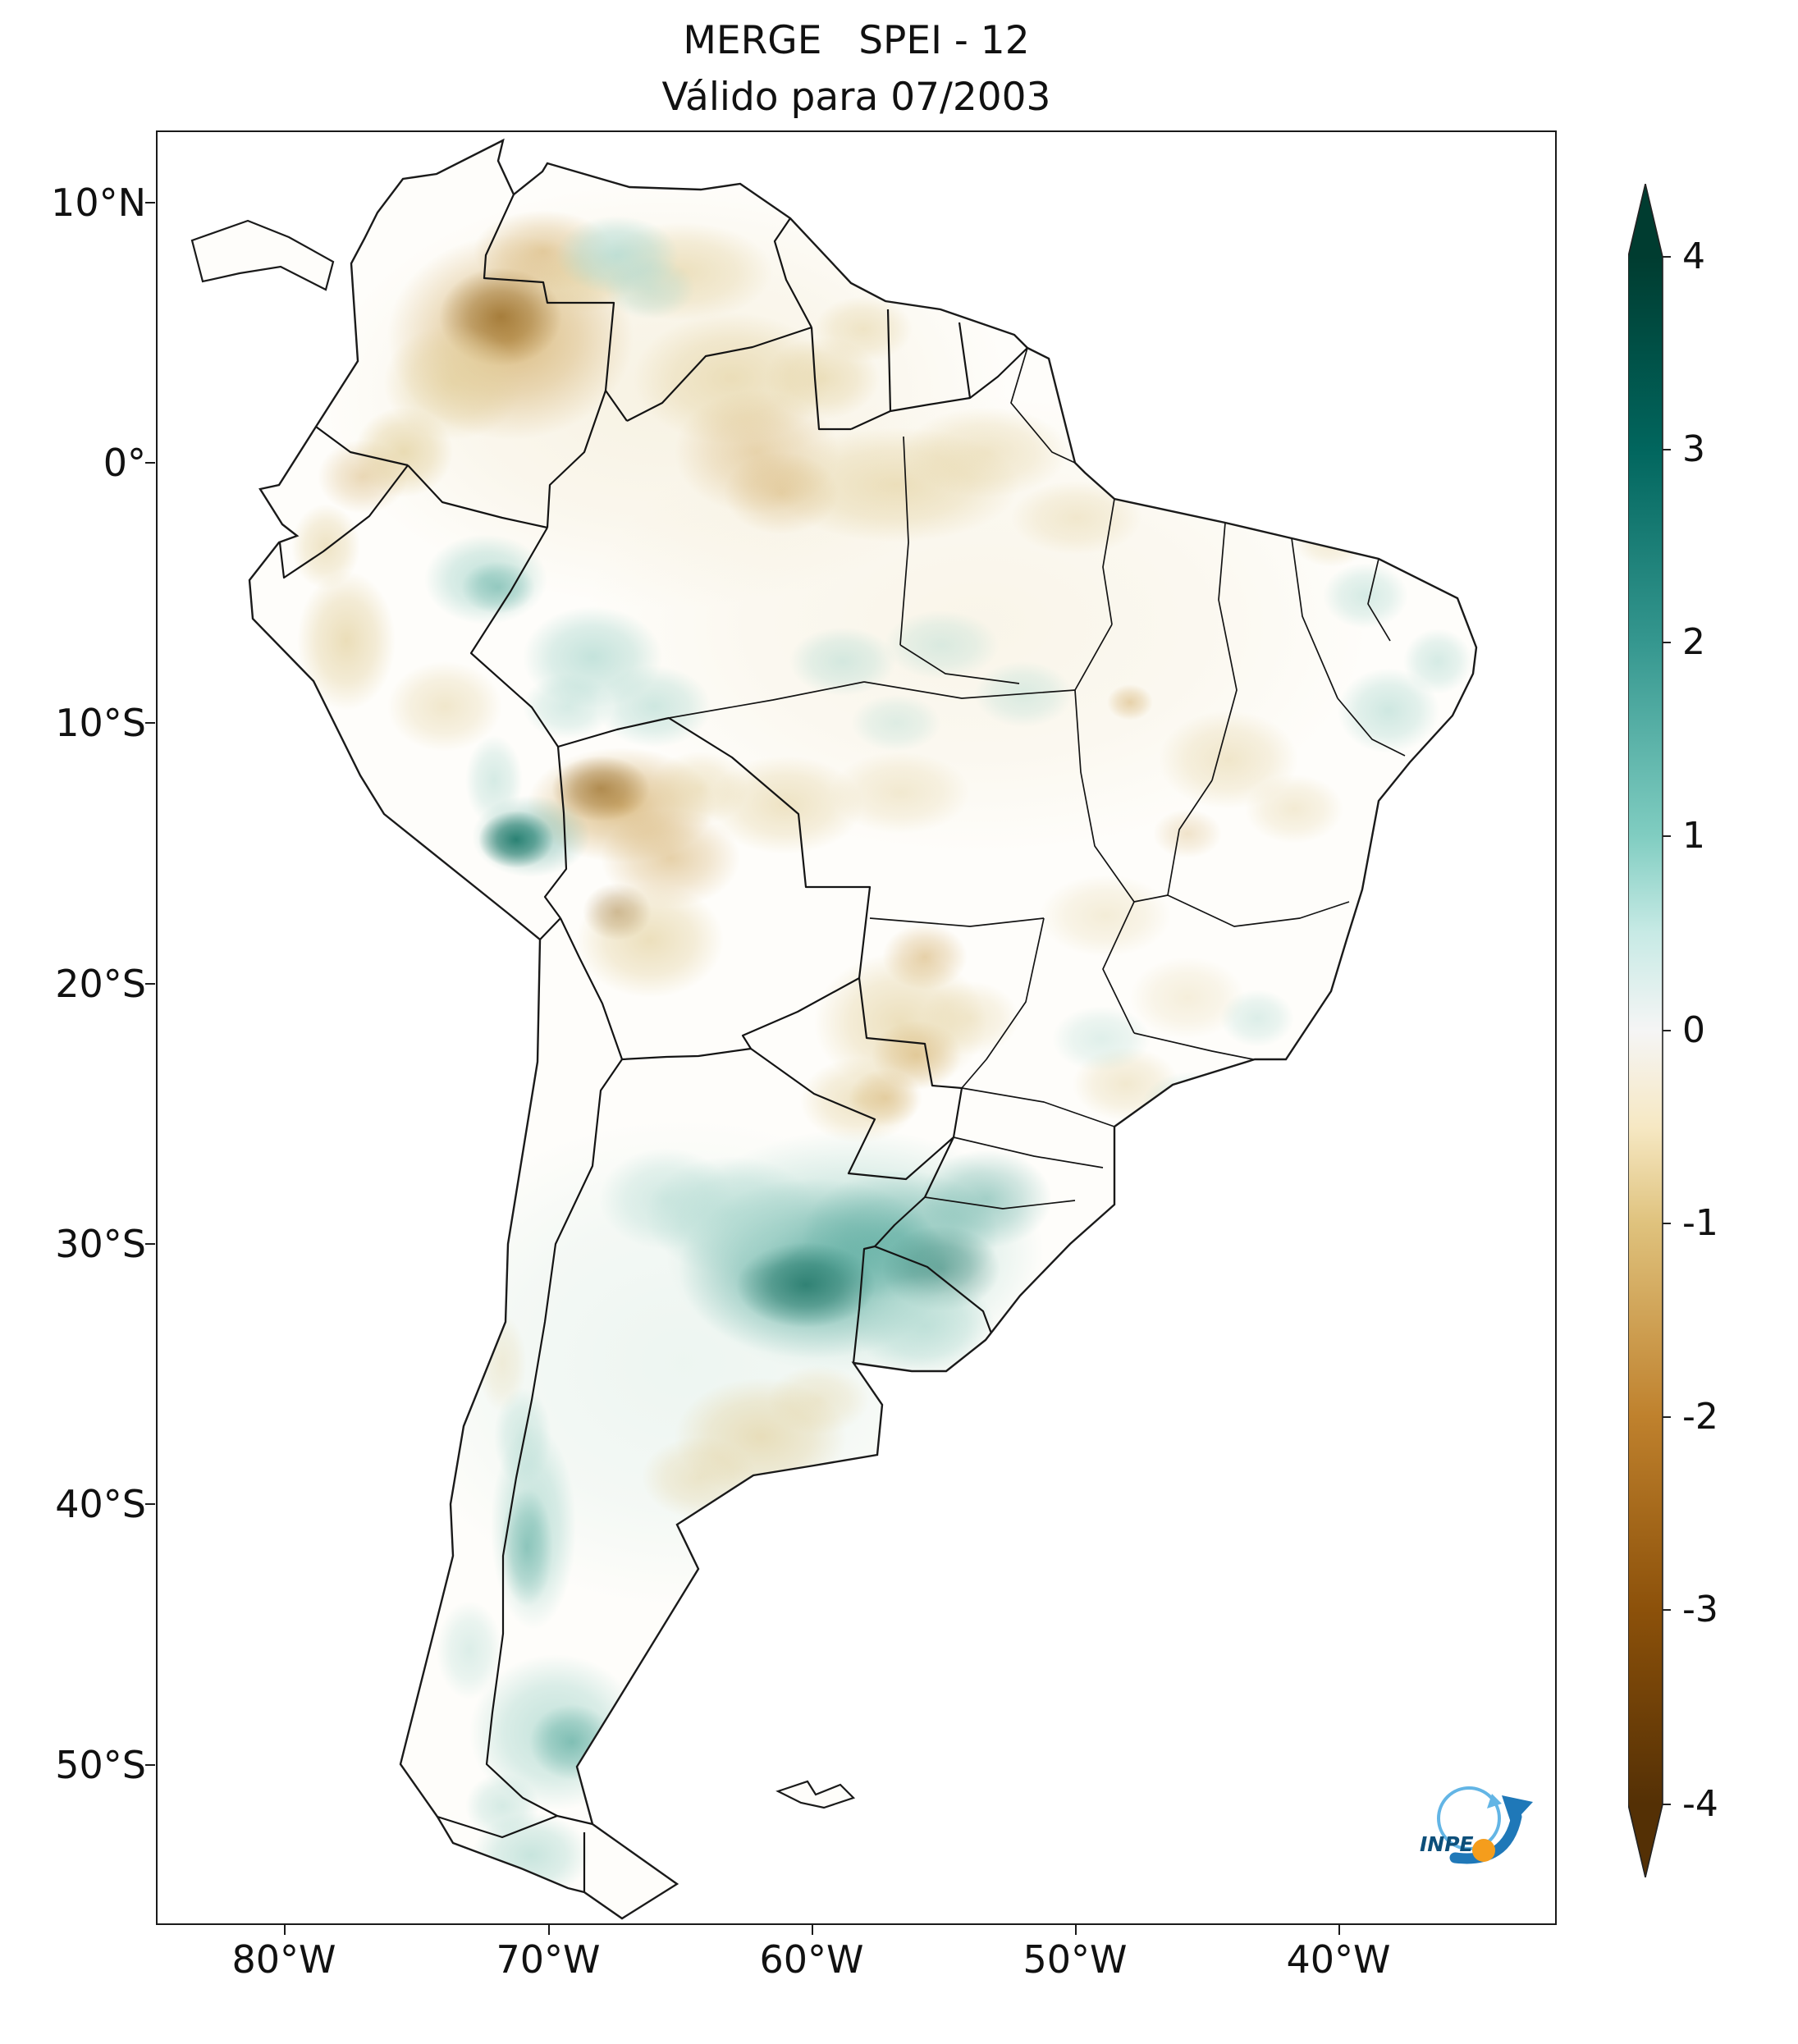 This screenshot has width=1798, height=2044. Describe the element at coordinates (1447, 1844) in the screenshot. I see `logo-inpe-text: INPE` at that location.